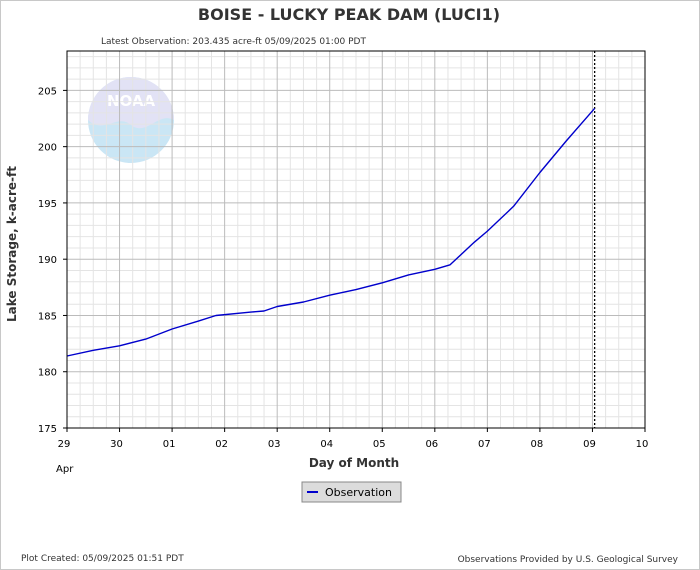 The image size is (700, 570). I want to click on y-tick-label: 190, so click(47, 260).